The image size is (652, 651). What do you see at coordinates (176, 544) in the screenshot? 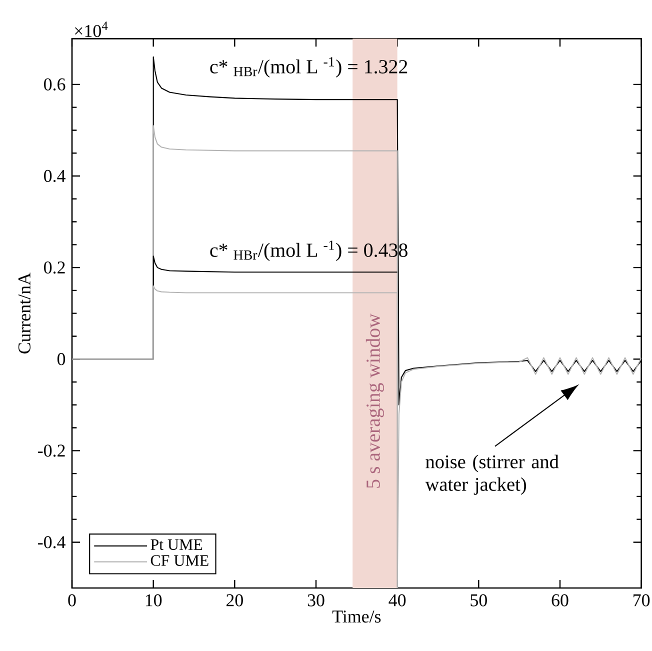
I see `legend-label: Pt UME` at bounding box center [176, 544].